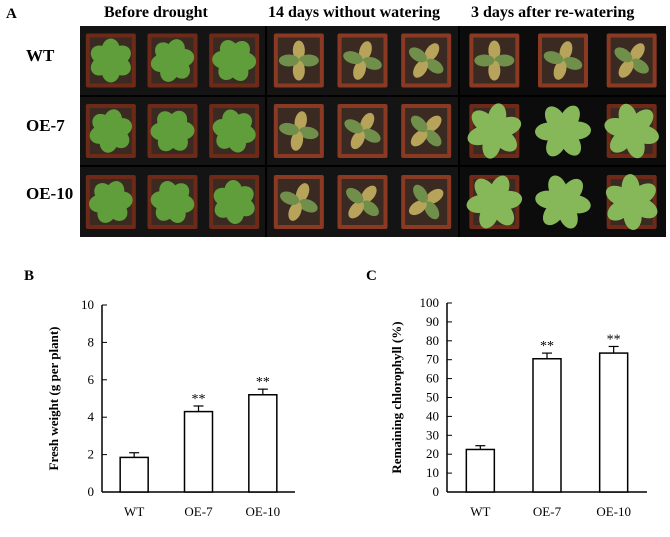  I want to click on panel-b-letter: B, so click(29, 276).